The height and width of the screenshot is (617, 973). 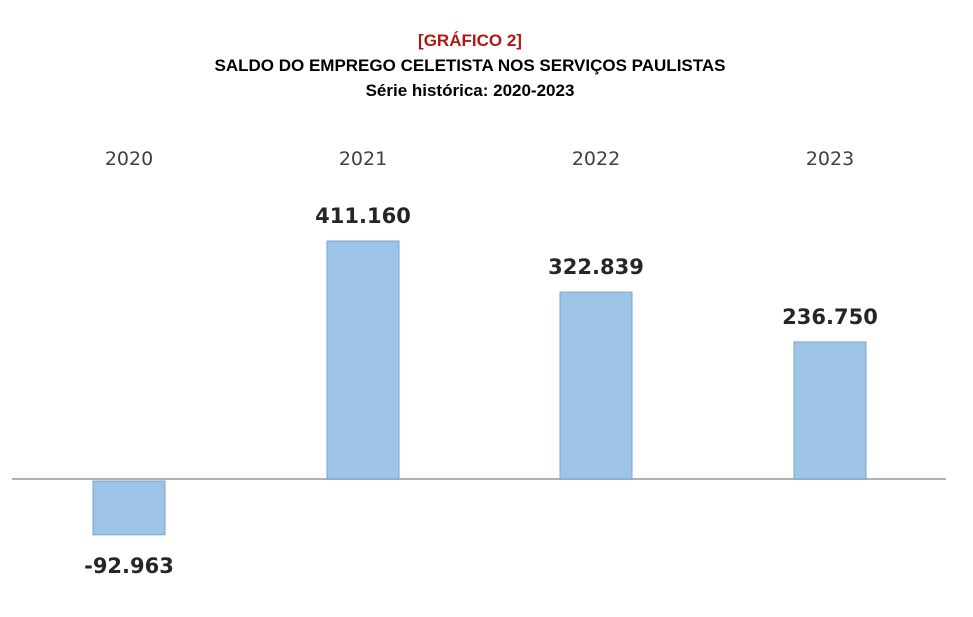 What do you see at coordinates (129, 566) in the screenshot?
I see `value-label-2020: -92.963` at bounding box center [129, 566].